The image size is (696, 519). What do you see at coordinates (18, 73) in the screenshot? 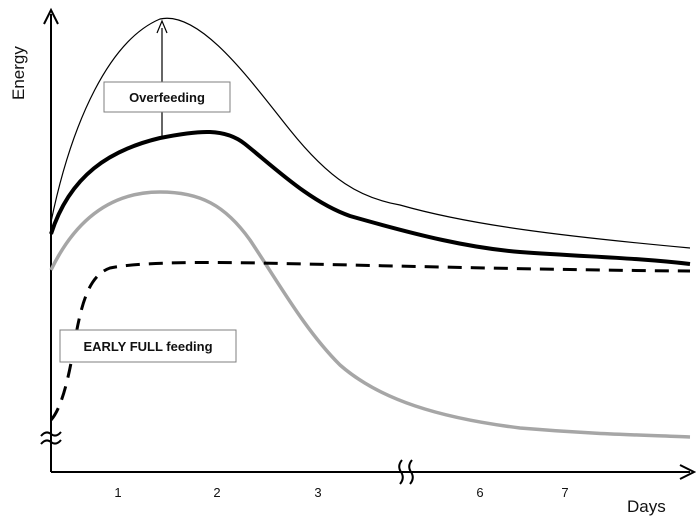
I see `y-axis-title: Energy` at bounding box center [18, 73].